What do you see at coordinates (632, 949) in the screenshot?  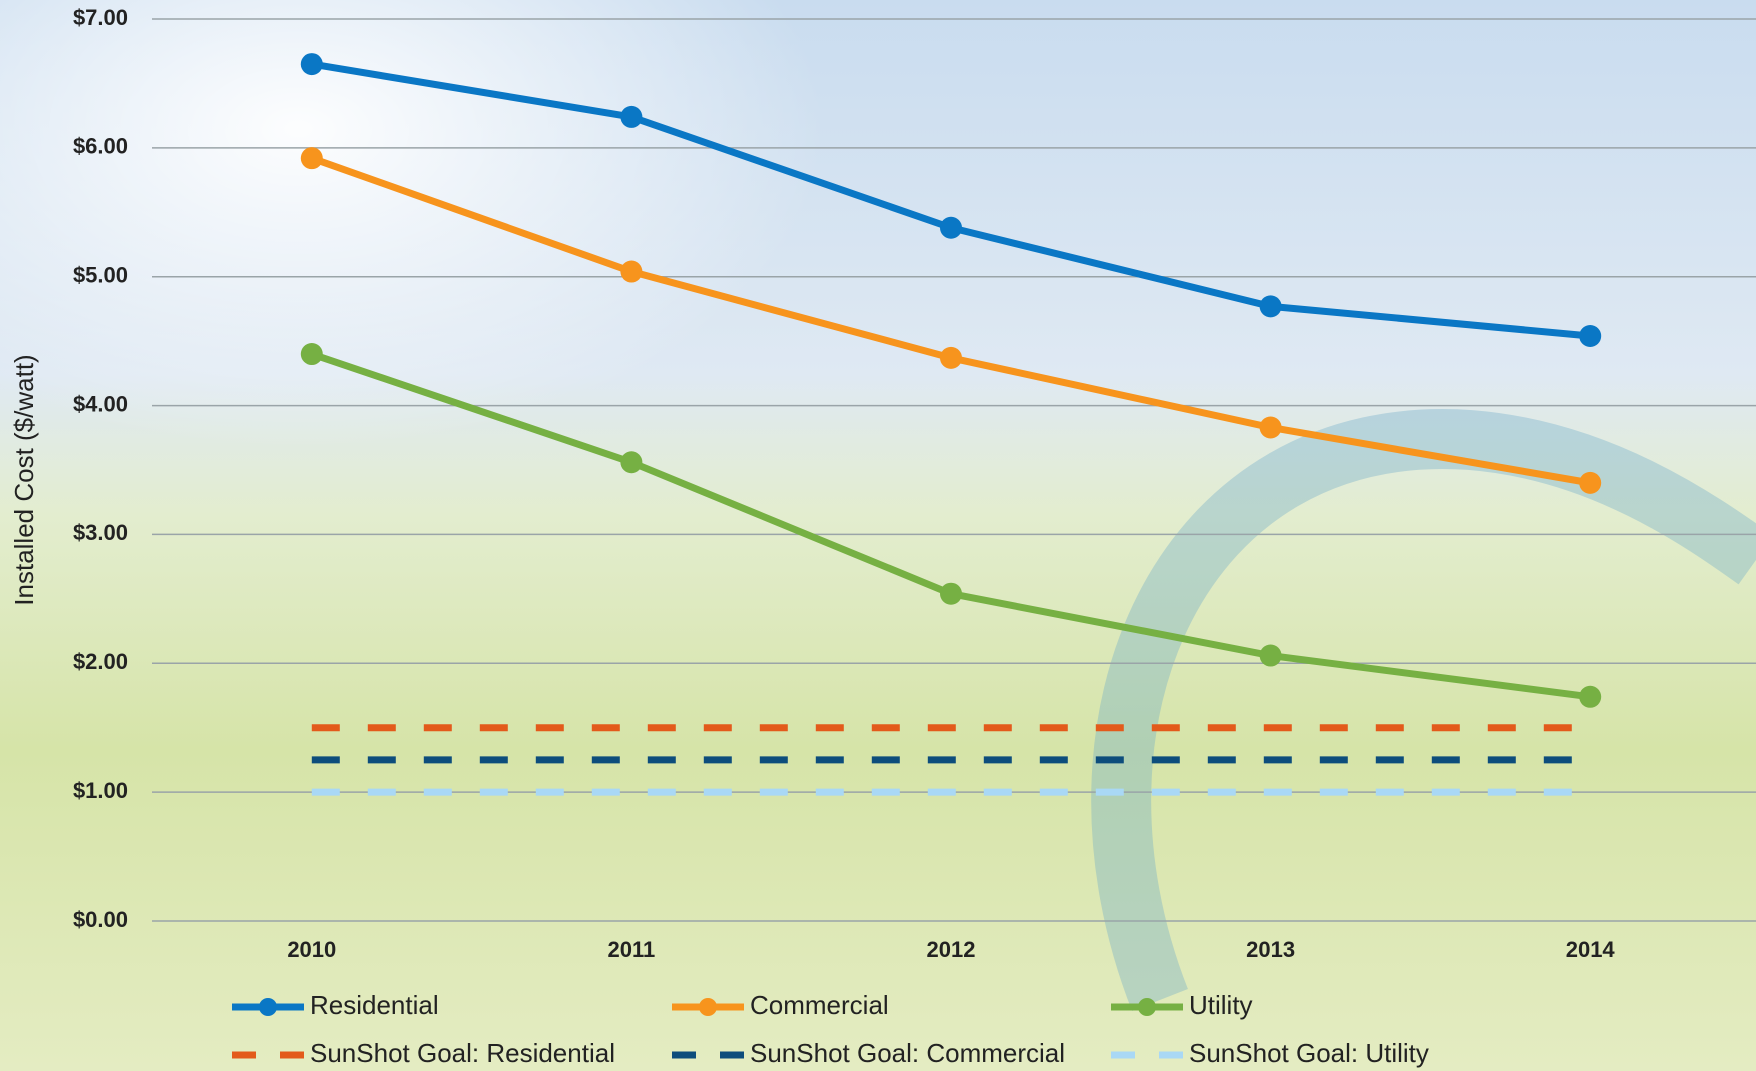 I see `x-tick-label: 2011` at bounding box center [632, 949].